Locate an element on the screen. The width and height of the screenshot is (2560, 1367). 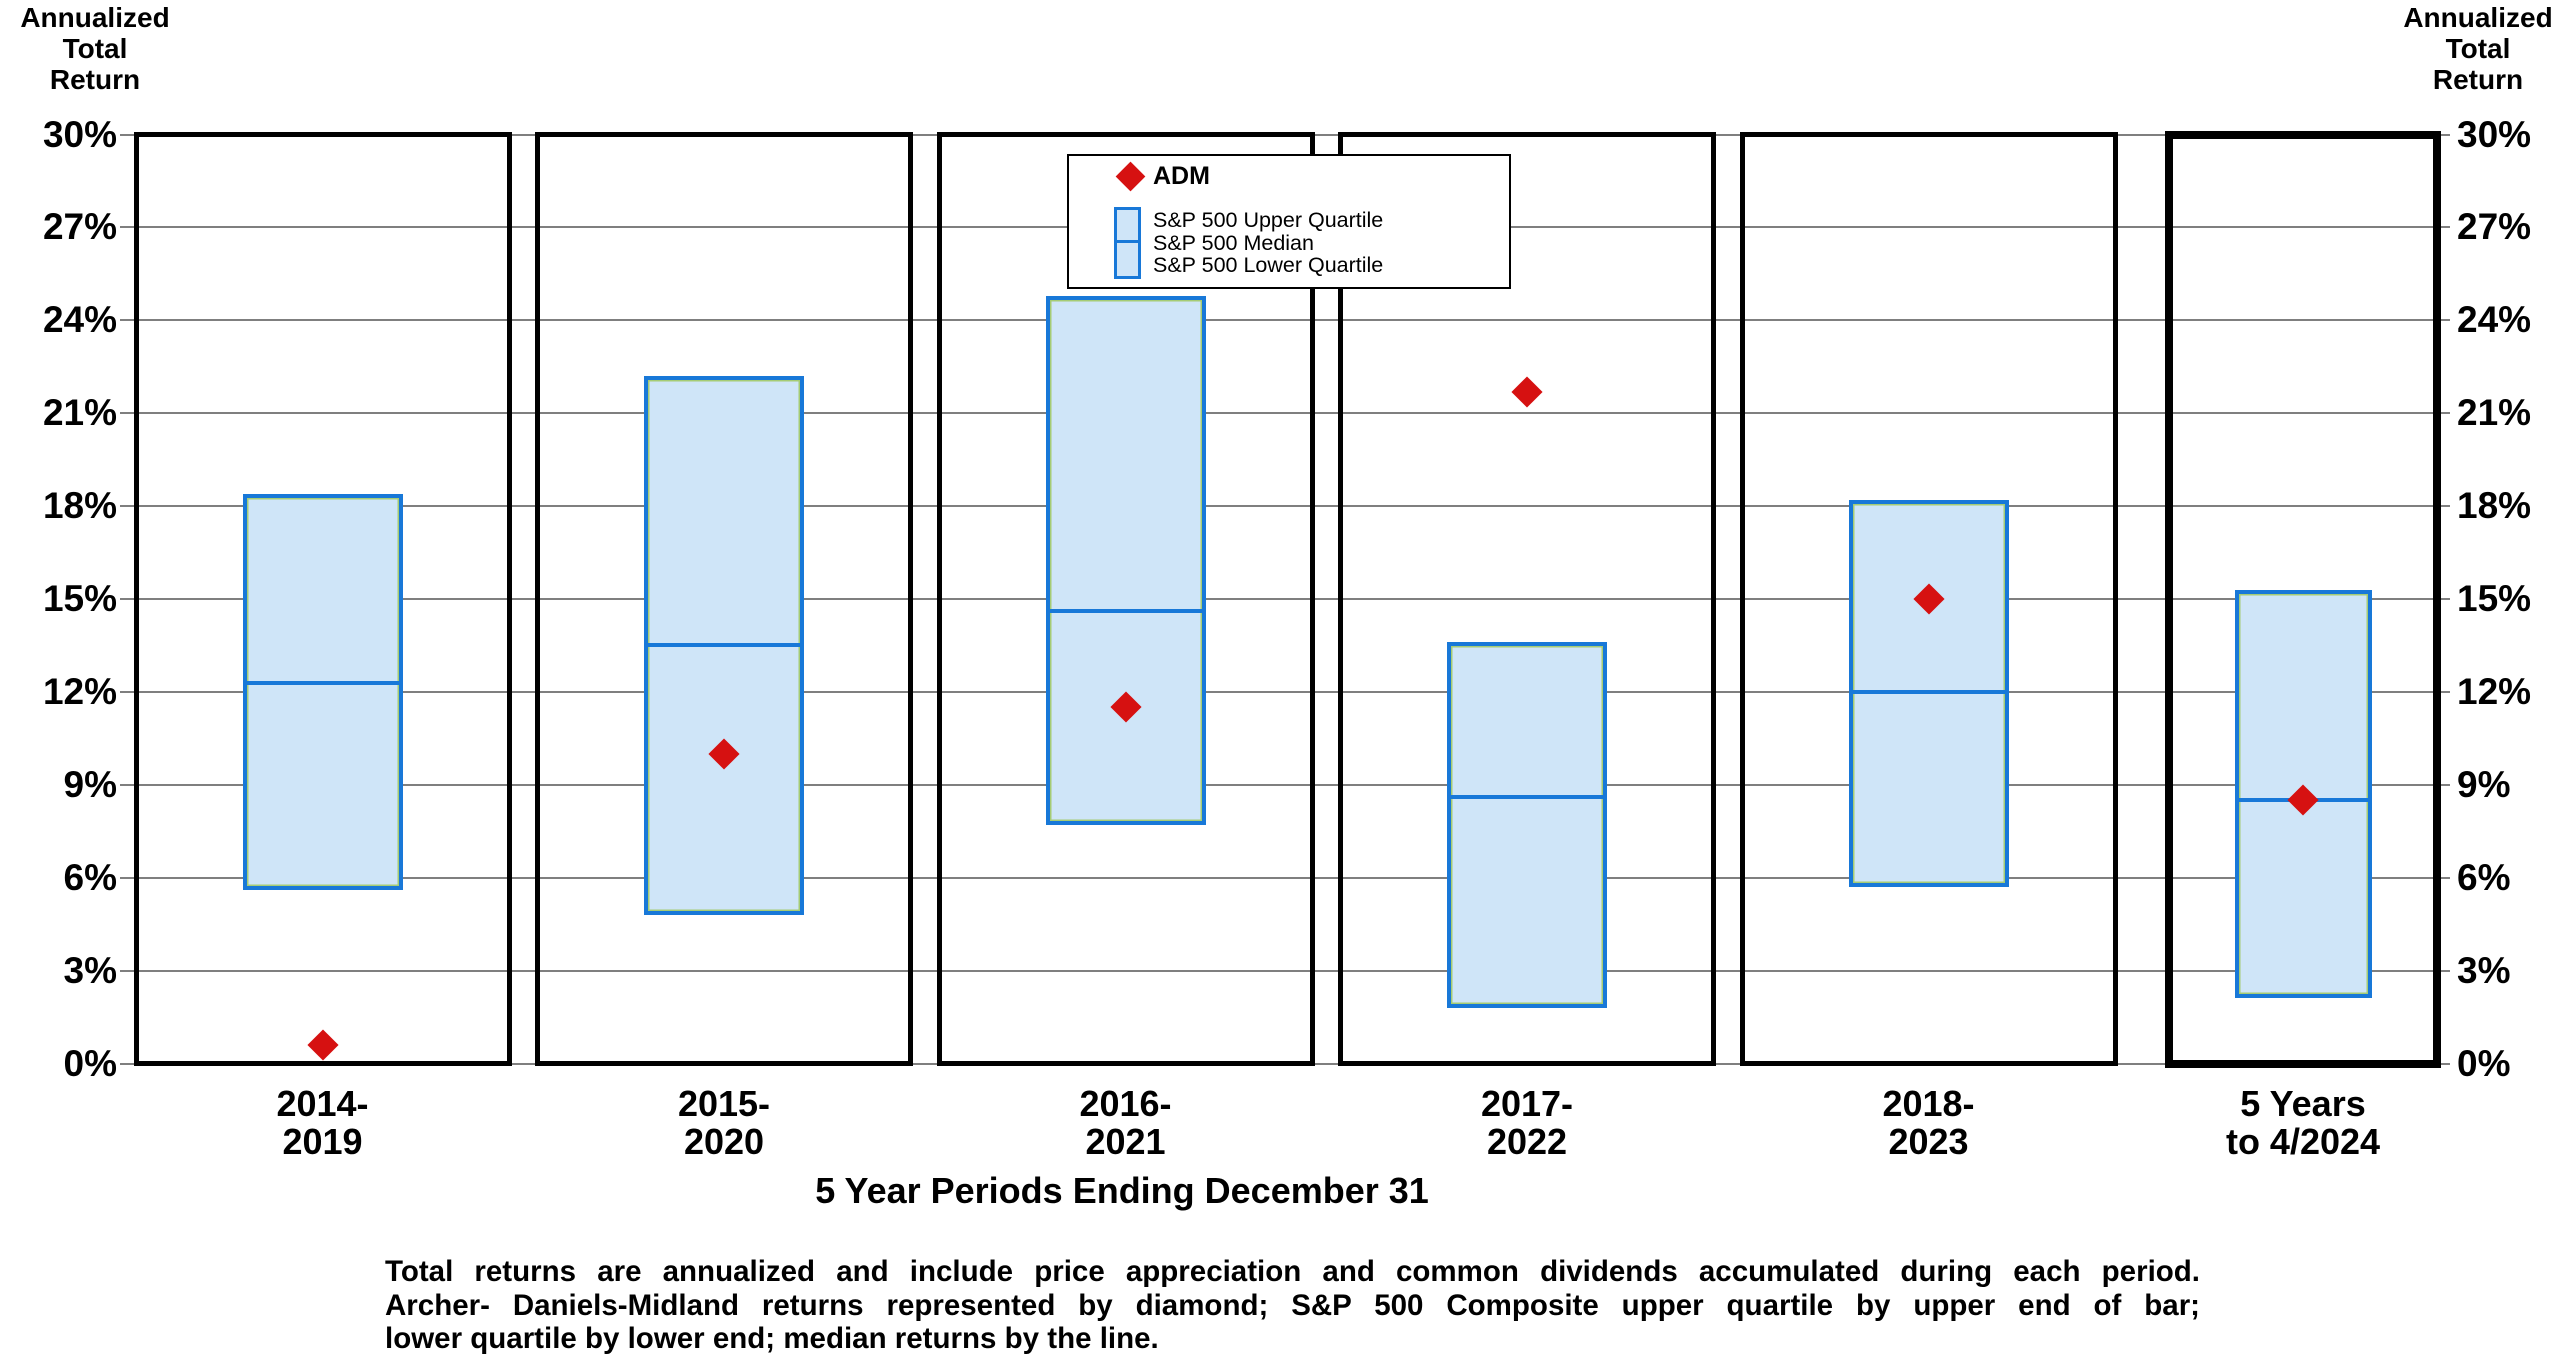
y-tick-label-right: 27% is located at coordinates (2494, 227).